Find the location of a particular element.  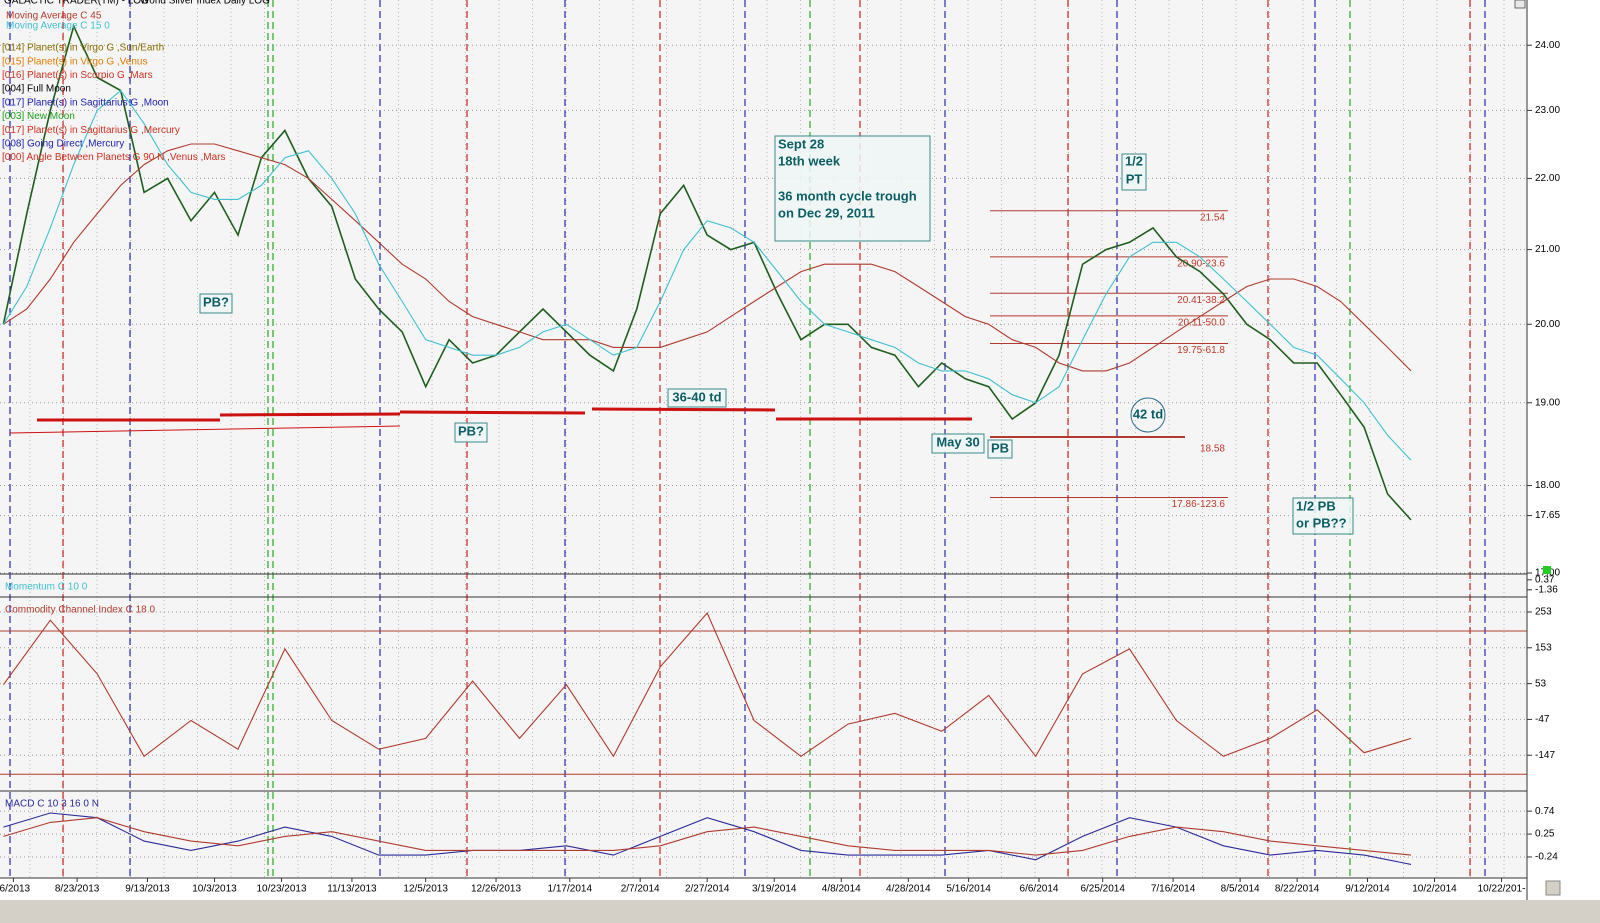

annotation-text: on Dec 29, 2011 is located at coordinates (826, 212).